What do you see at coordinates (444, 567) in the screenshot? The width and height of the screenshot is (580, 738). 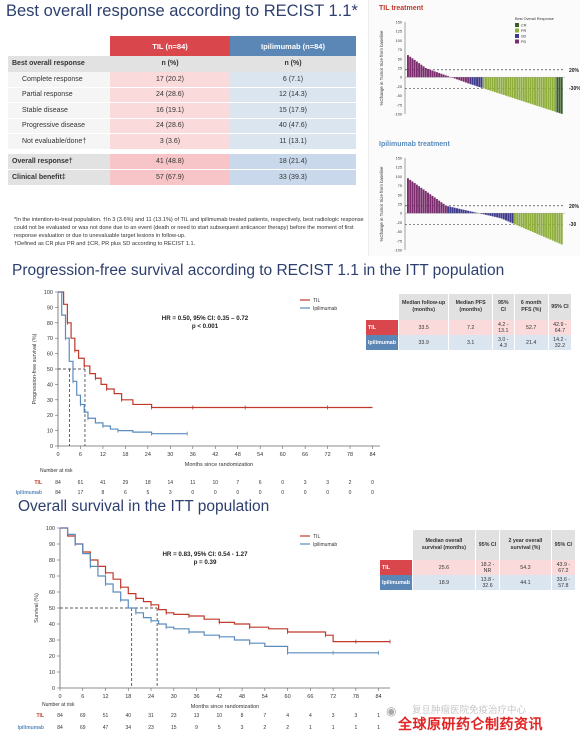 I see `os-cell: 25.6` at bounding box center [444, 567].